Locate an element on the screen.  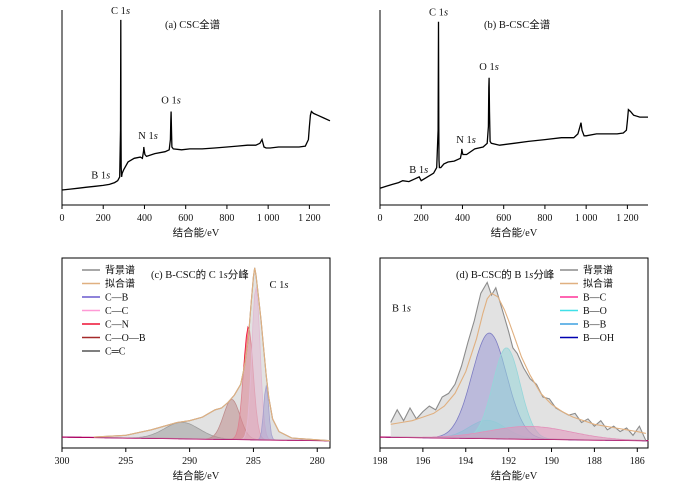
legend-label: C—B is located at coordinates (117, 298).